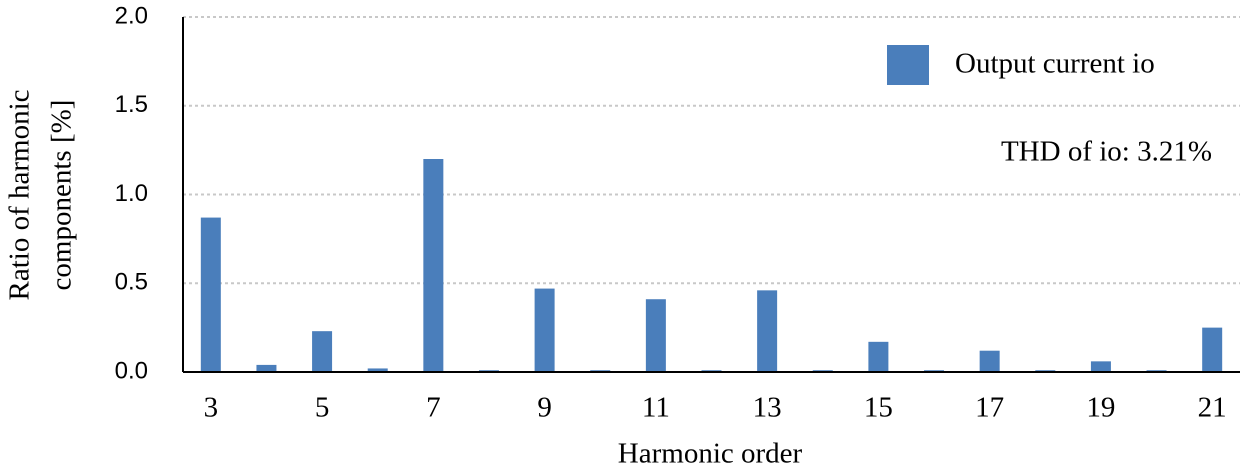 The width and height of the screenshot is (1249, 472). I want to click on x-tick-label: 13, so click(767, 408).